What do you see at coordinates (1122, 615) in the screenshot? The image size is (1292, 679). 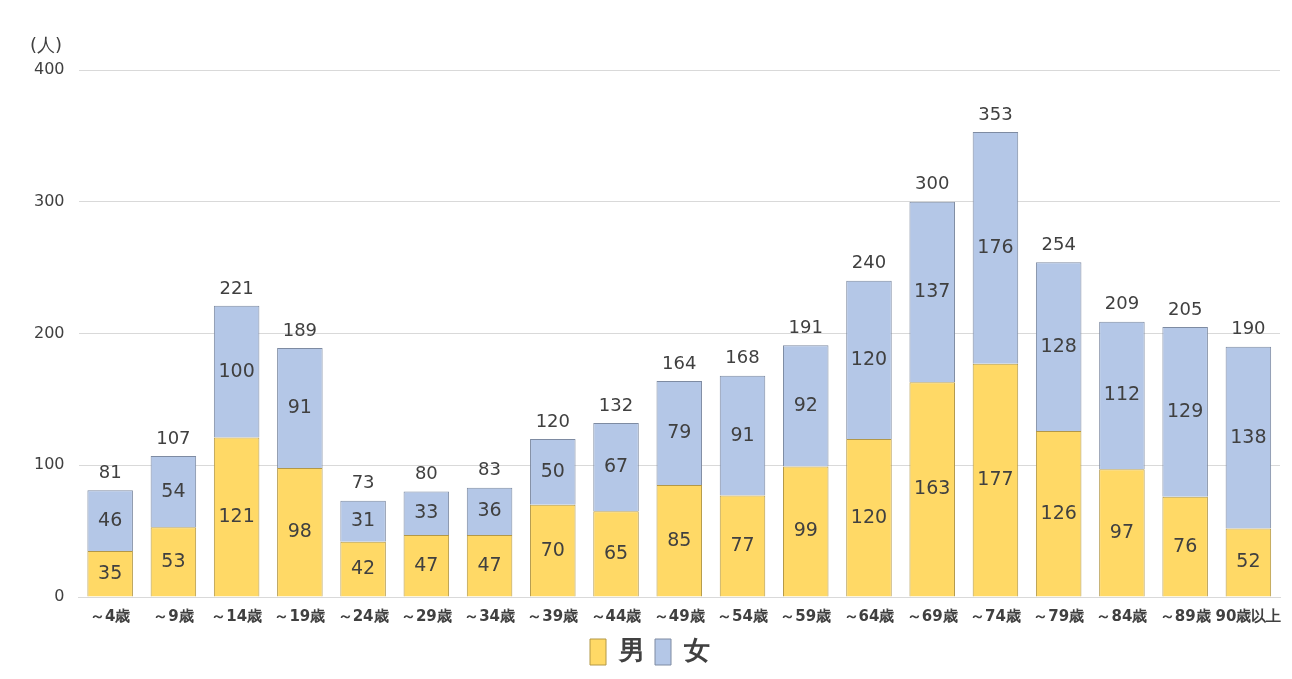 I see `x-tick-label: ～84歳` at bounding box center [1122, 615].